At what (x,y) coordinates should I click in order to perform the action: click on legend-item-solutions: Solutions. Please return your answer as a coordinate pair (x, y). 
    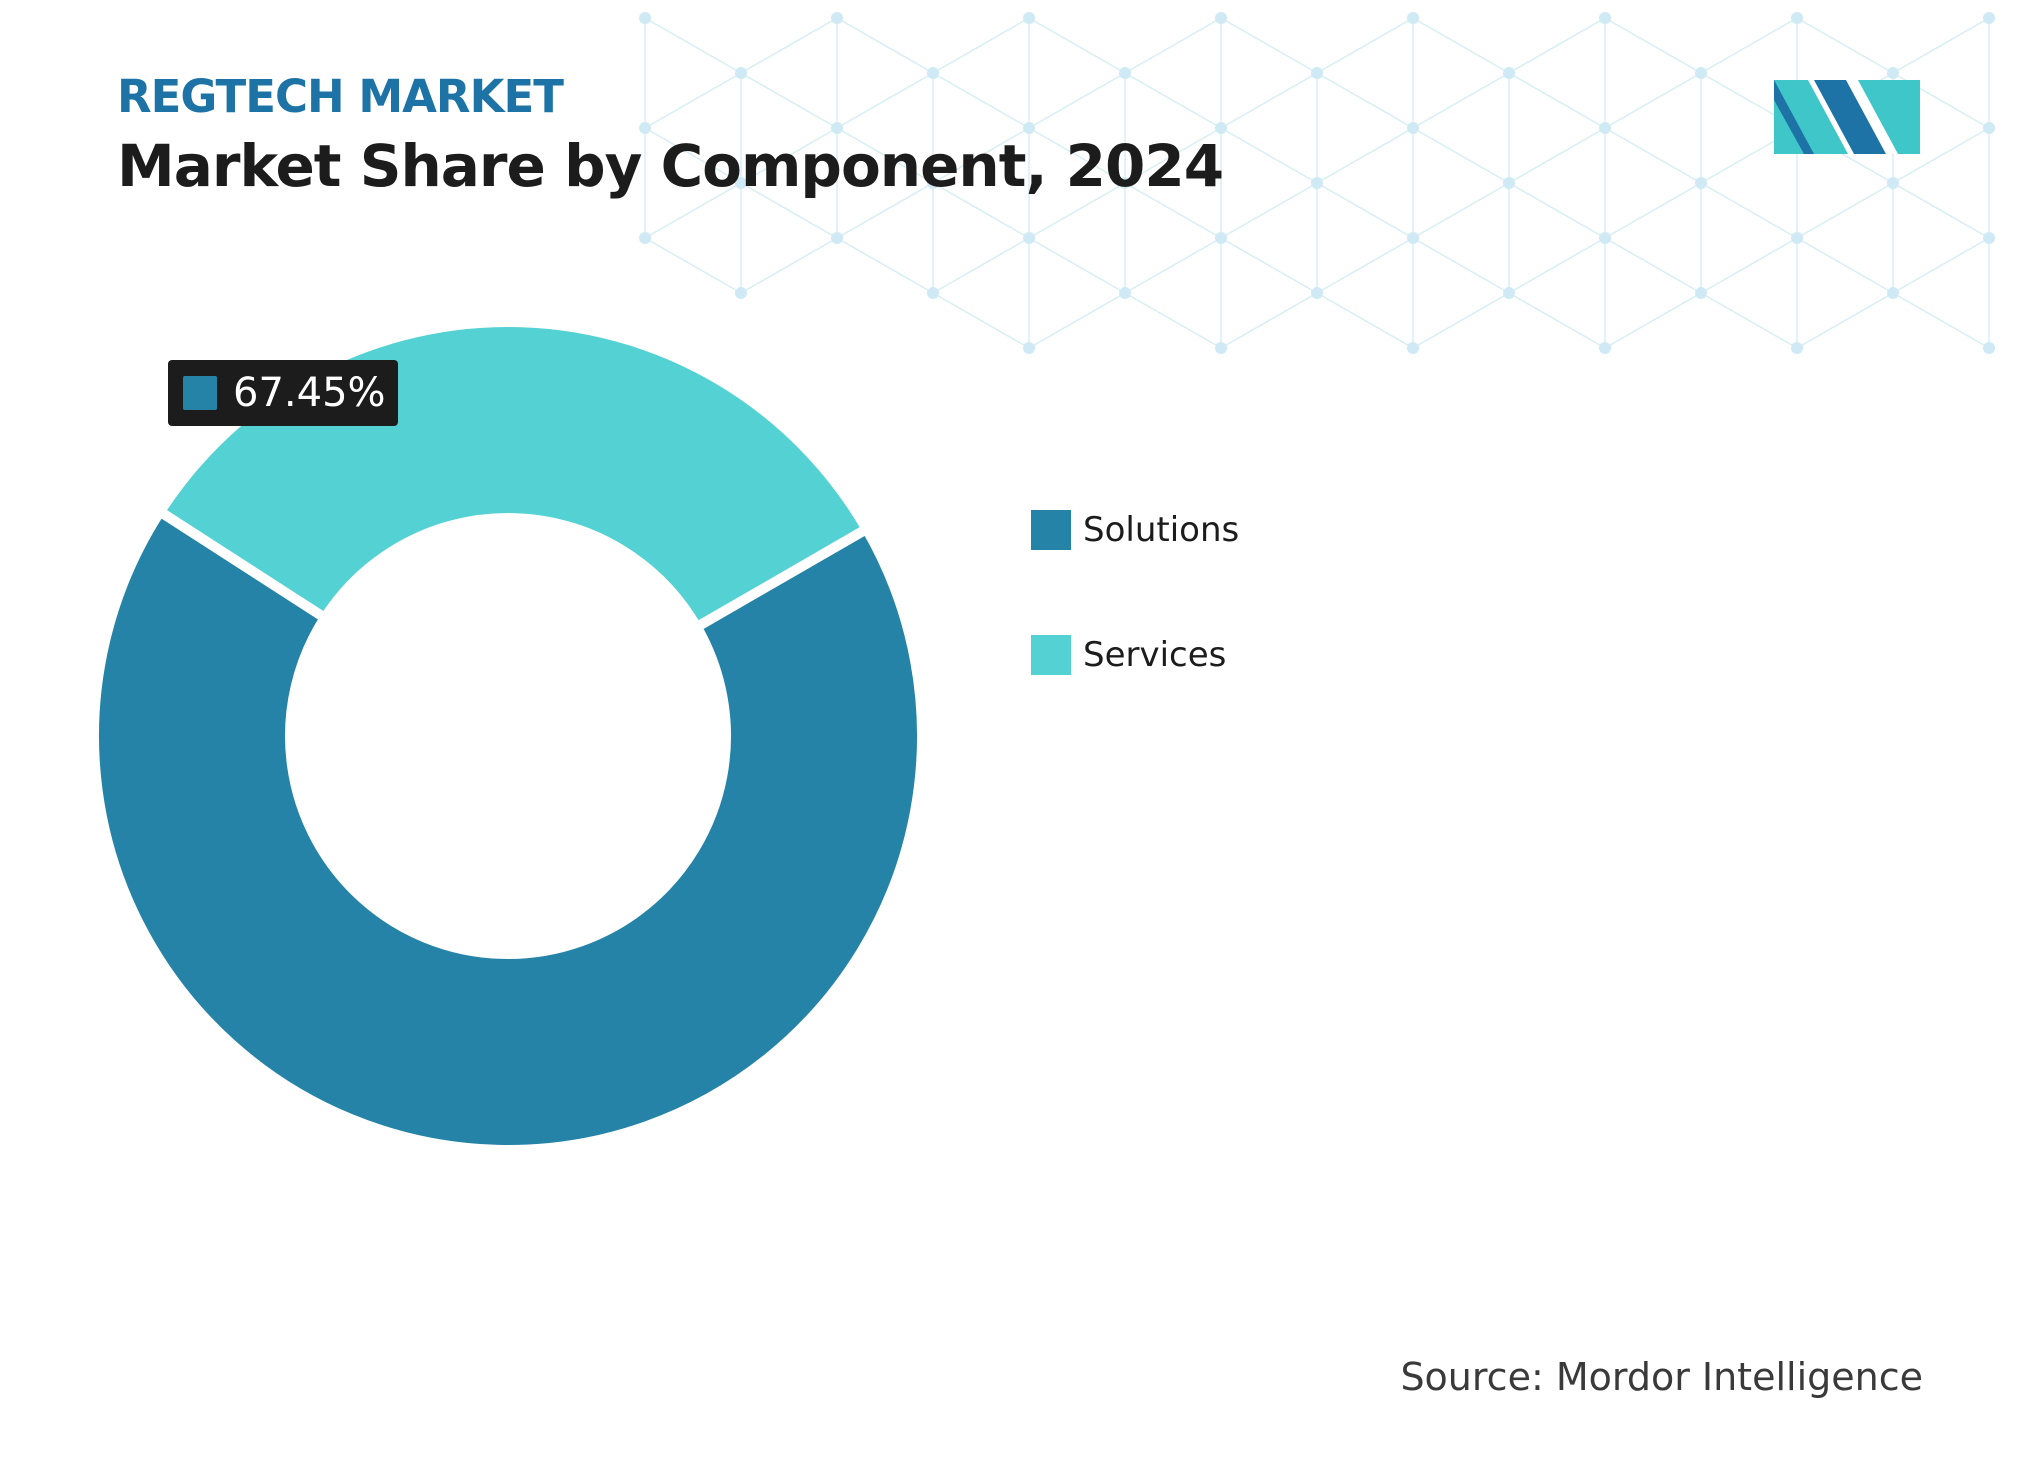
    Looking at the image, I should click on (1135, 530).